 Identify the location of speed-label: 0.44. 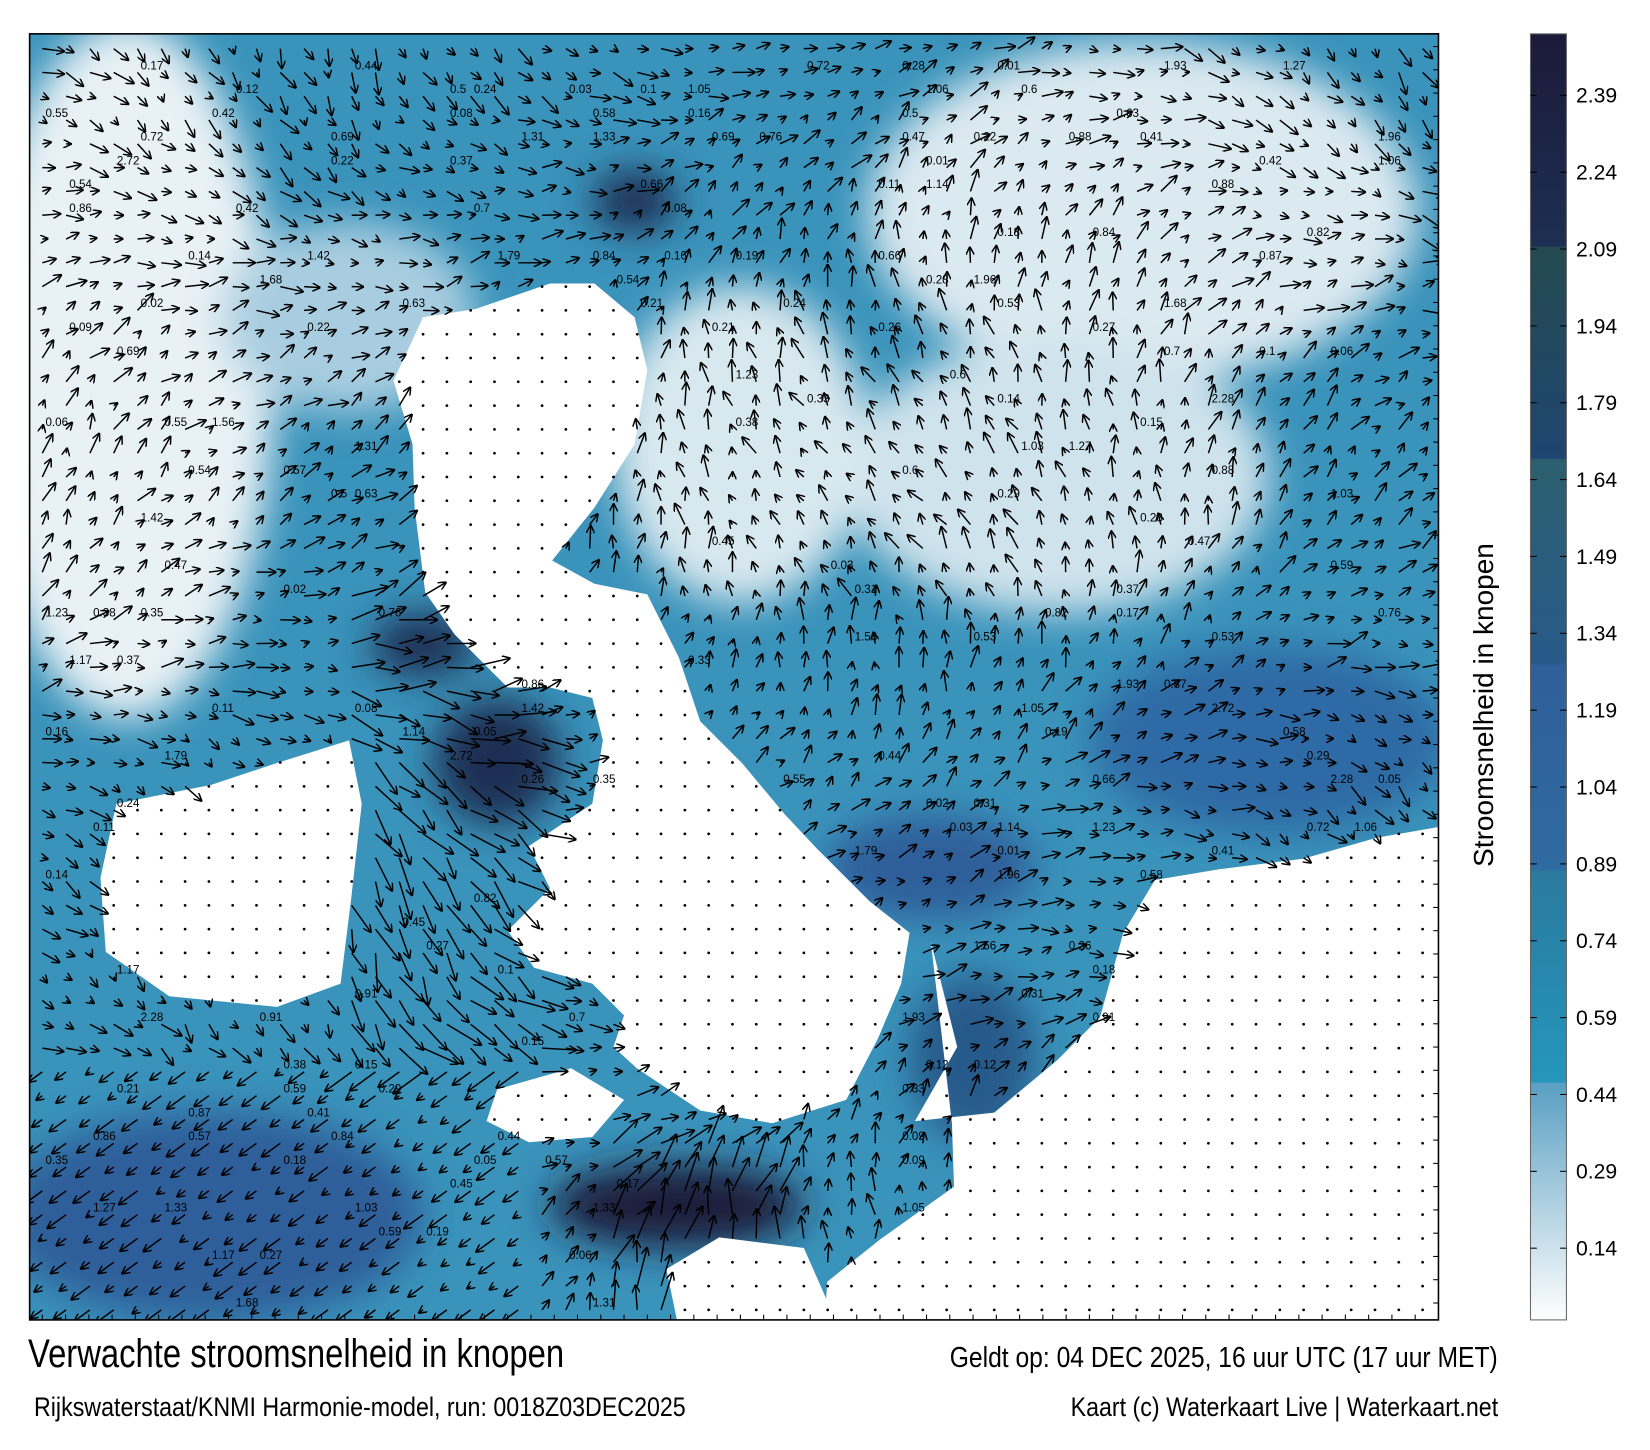
(889, 755).